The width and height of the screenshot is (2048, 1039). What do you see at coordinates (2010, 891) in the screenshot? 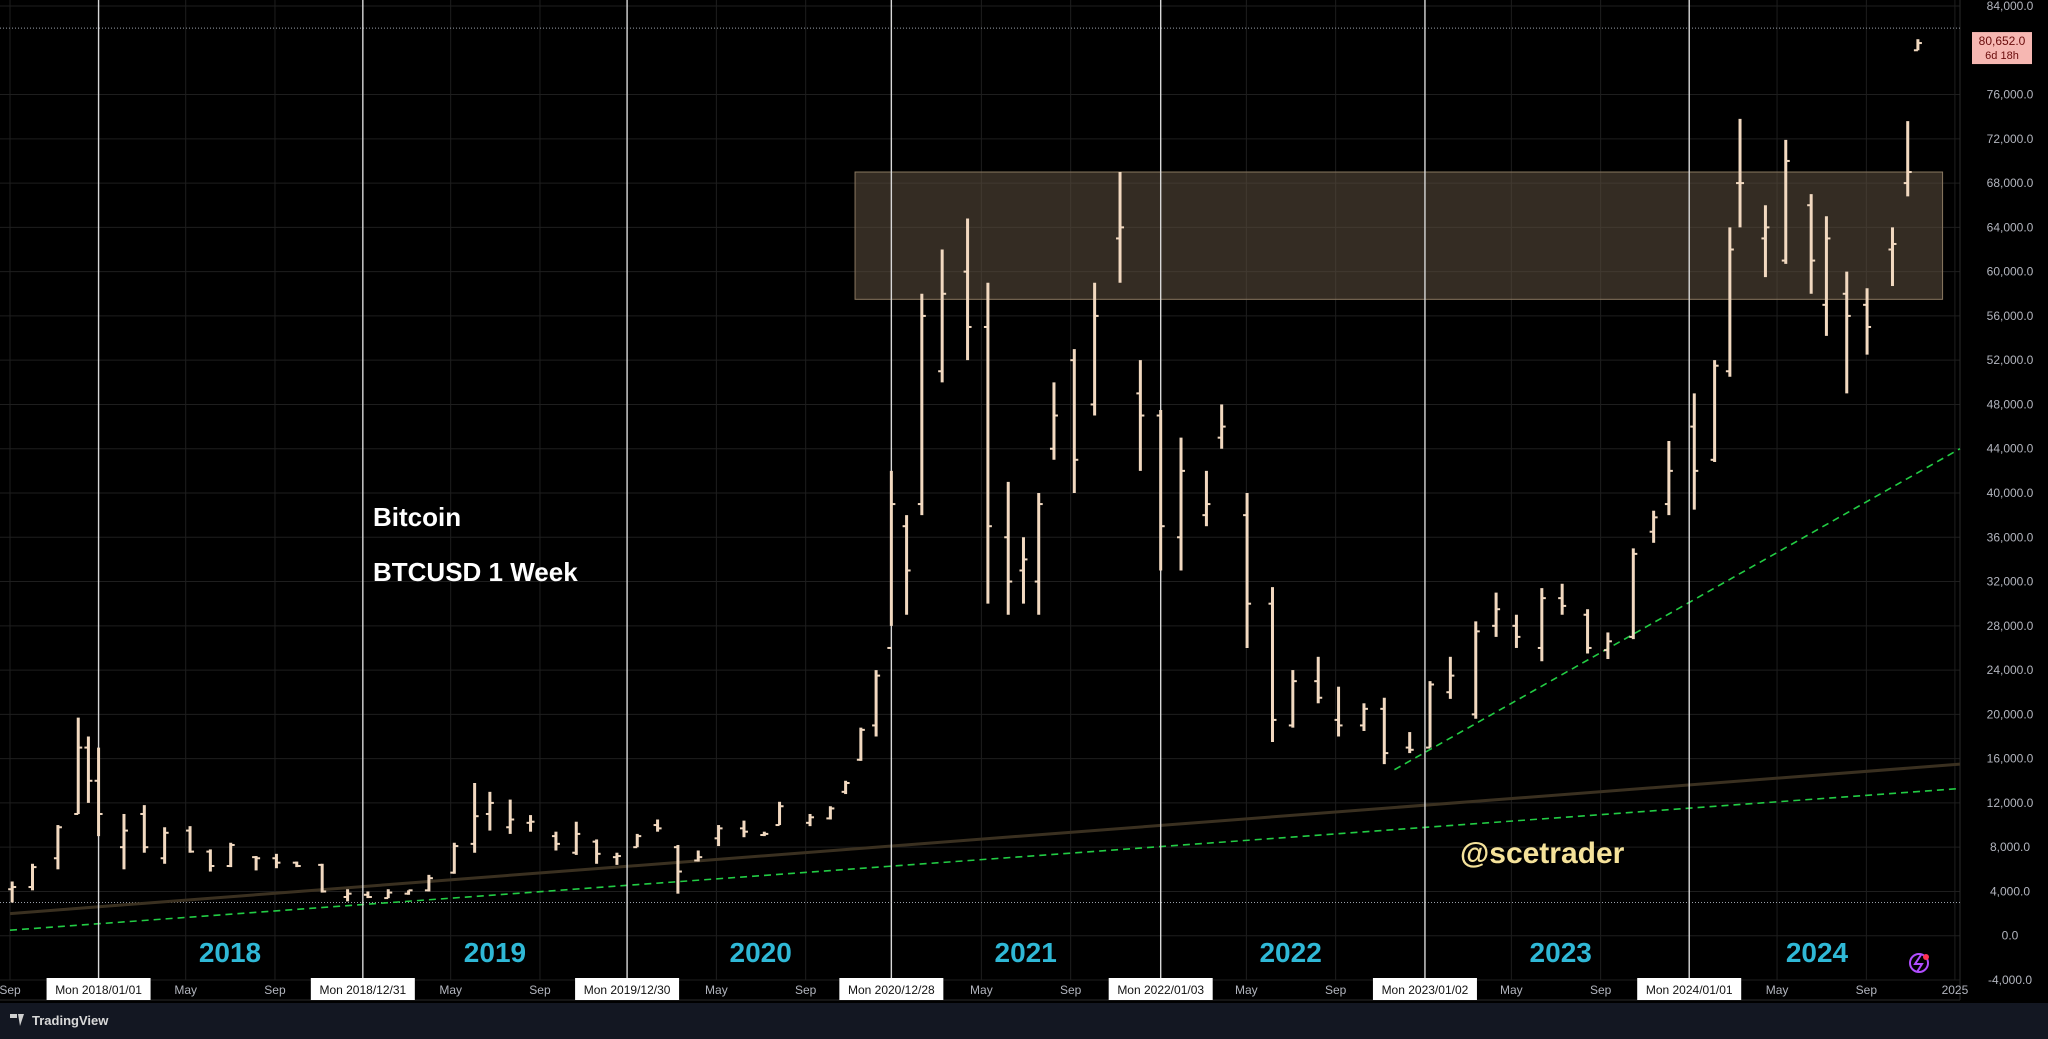
I see `y-tick-label: 4,000.0` at bounding box center [2010, 891].